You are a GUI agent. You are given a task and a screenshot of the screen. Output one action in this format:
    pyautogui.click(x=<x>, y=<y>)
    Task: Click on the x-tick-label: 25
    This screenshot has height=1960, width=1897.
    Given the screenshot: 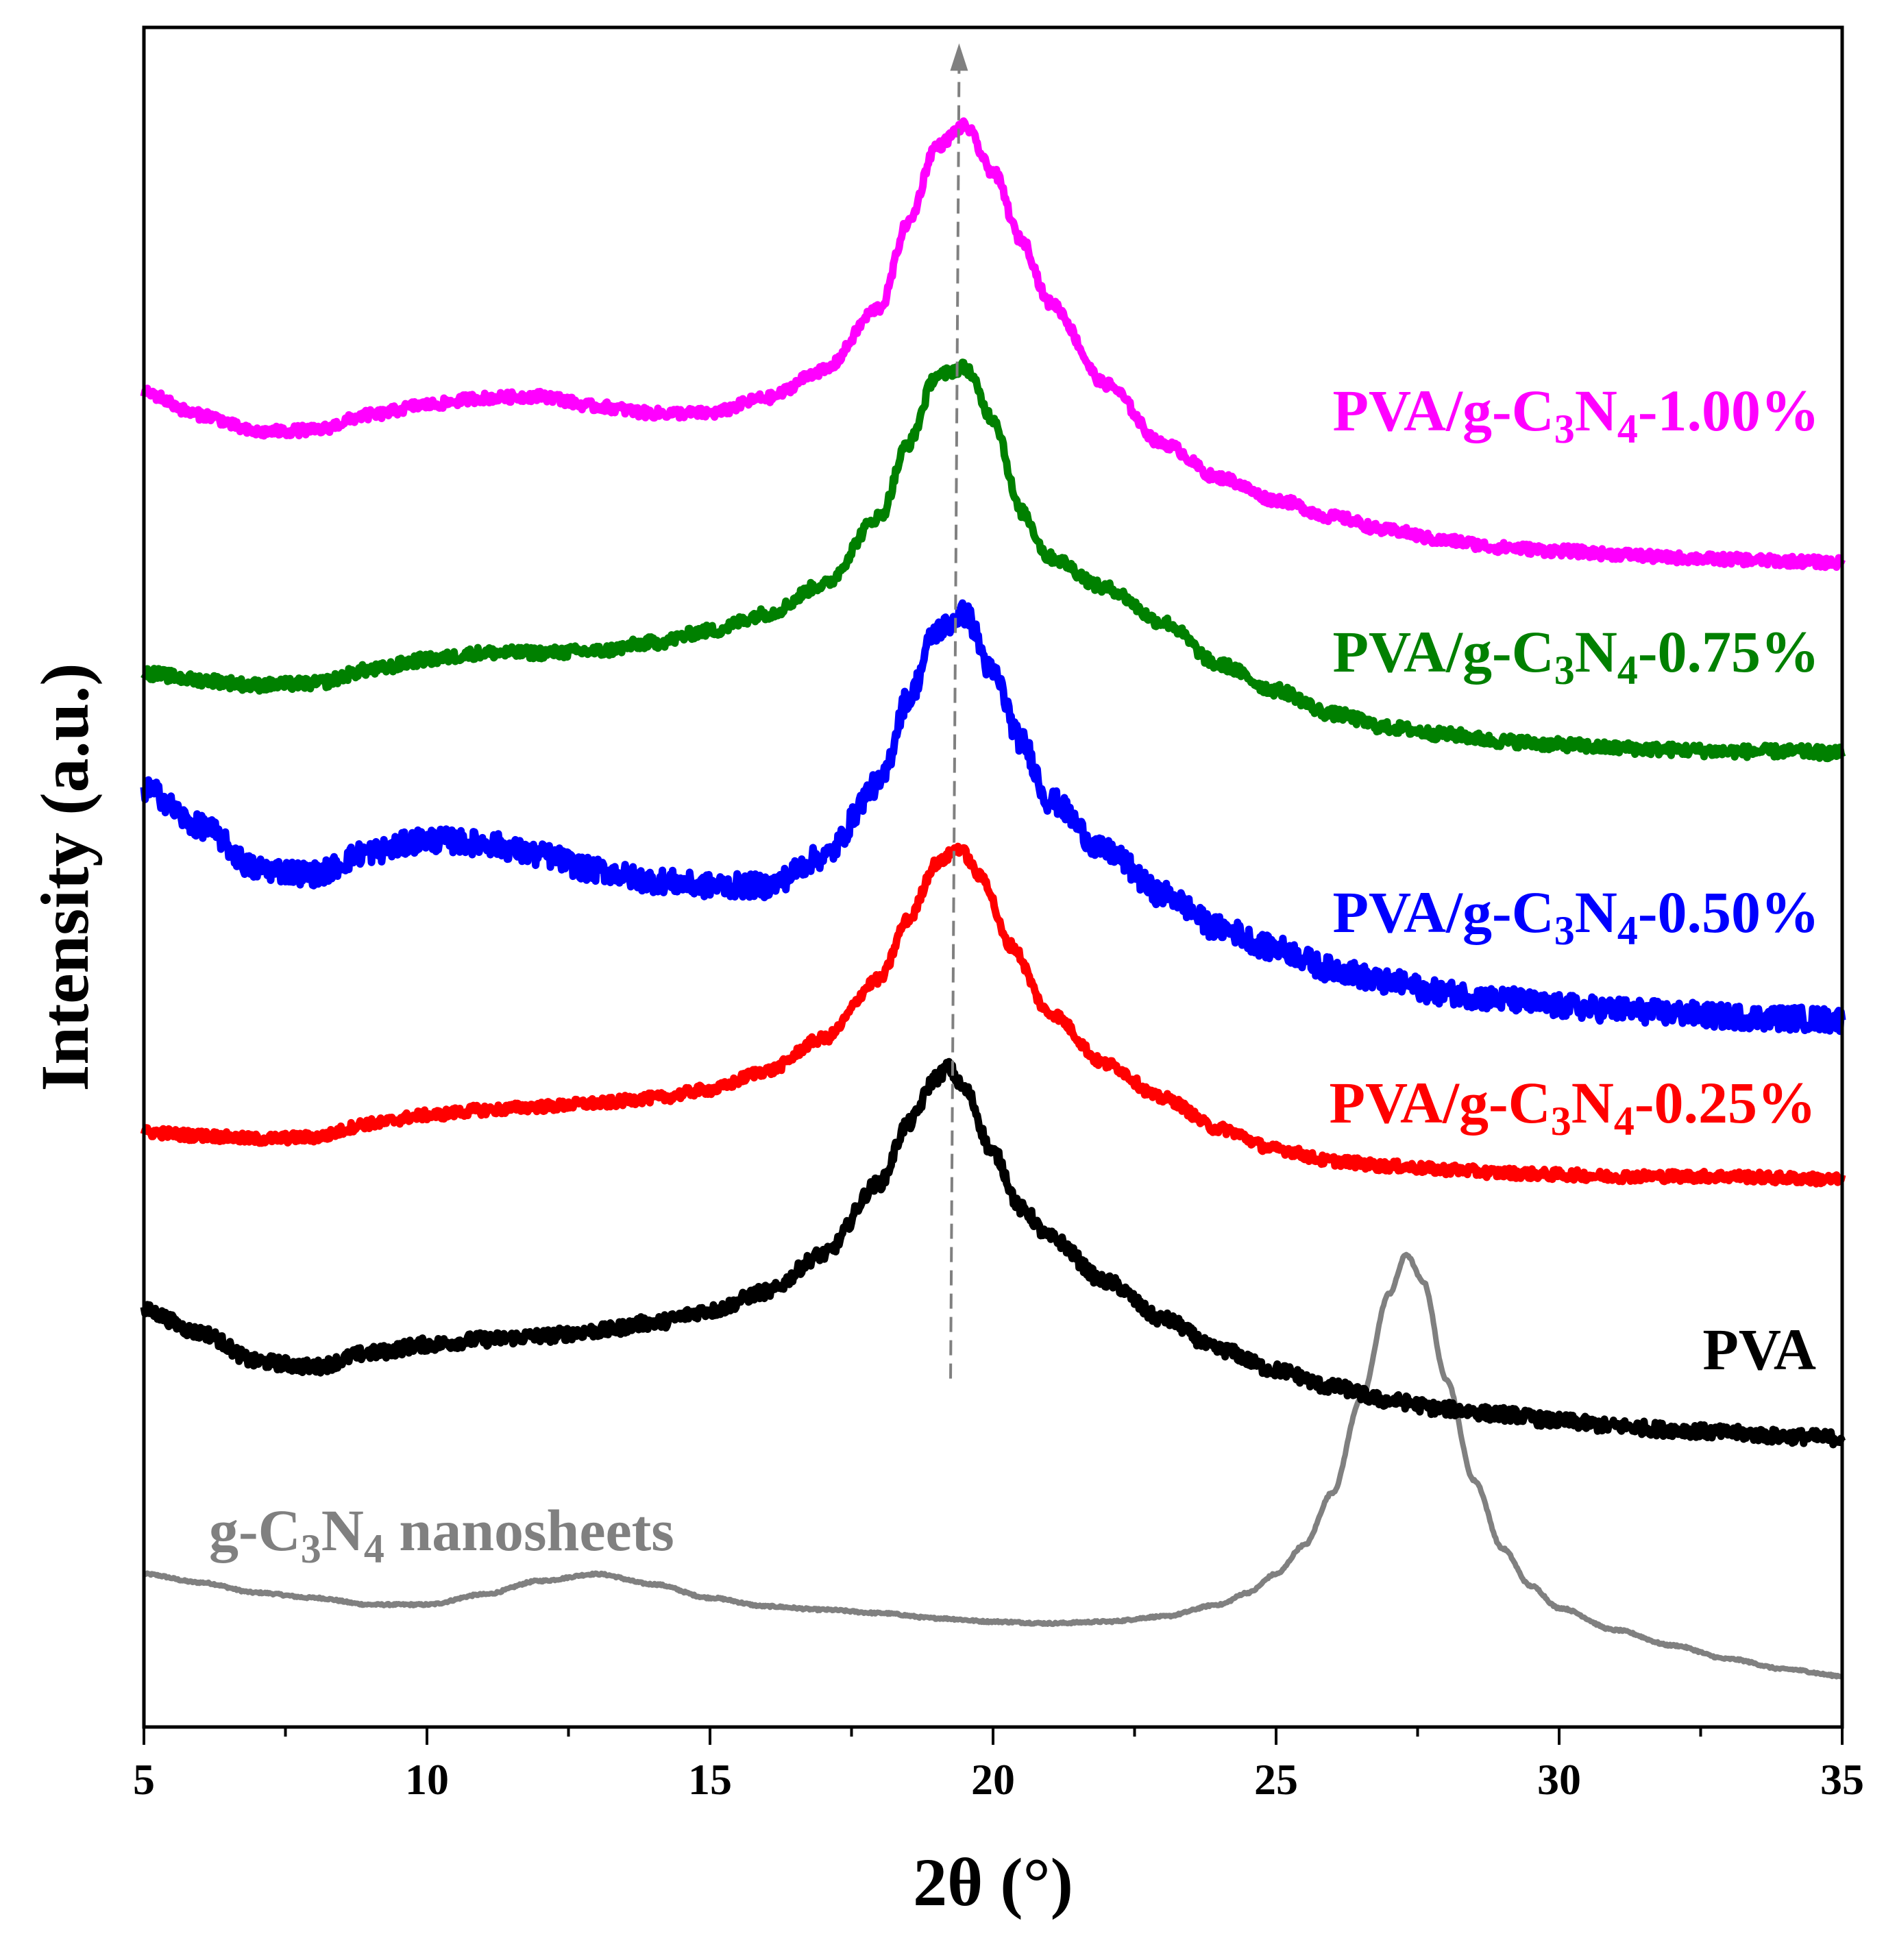 What is the action you would take?
    pyautogui.click(x=1276, y=1779)
    